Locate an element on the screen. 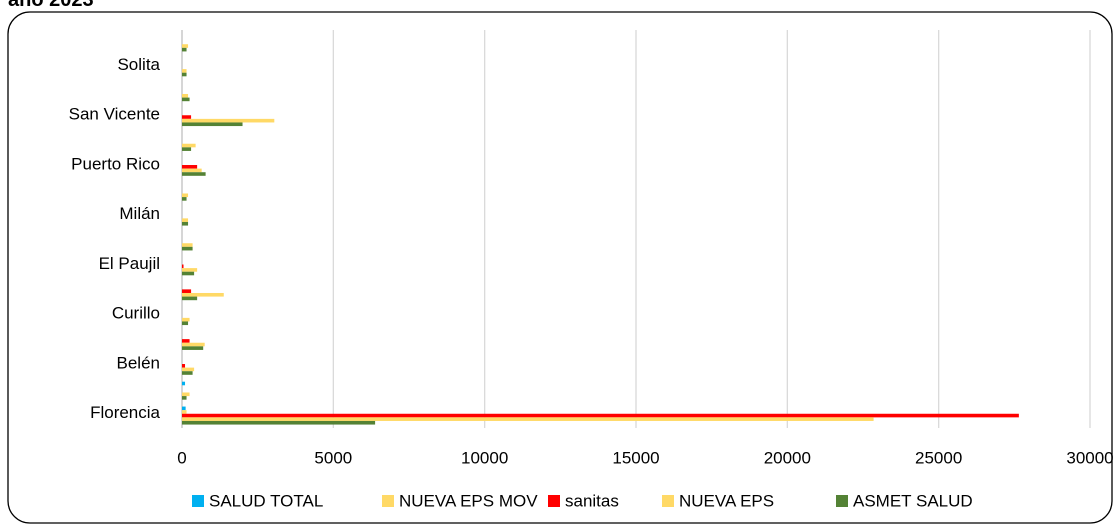  legend-label: NUEVA EPS is located at coordinates (726, 500).